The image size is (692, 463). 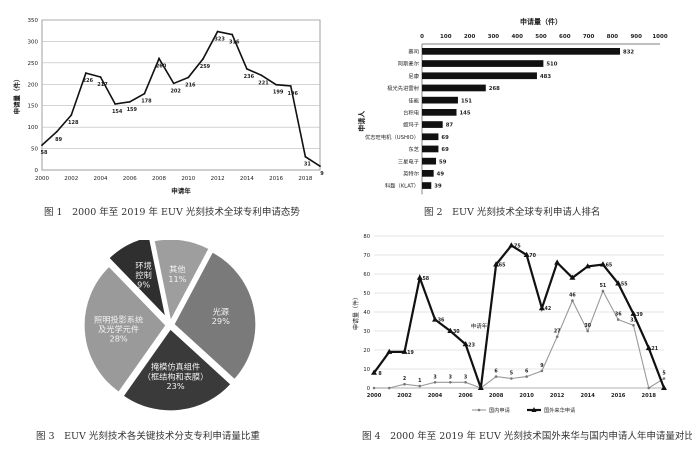 What do you see at coordinates (33, 64) in the screenshot?
I see `fig1-ytick-label: 250` at bounding box center [33, 64].